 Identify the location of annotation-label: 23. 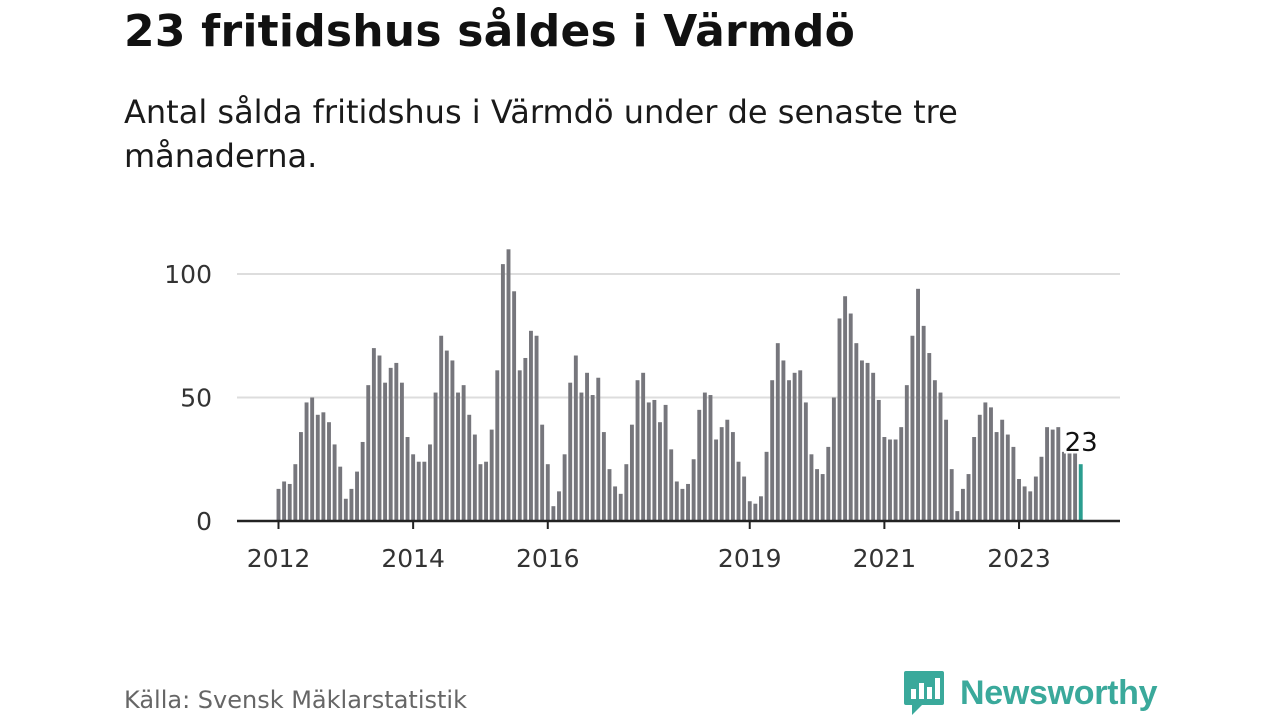
(1081, 443).